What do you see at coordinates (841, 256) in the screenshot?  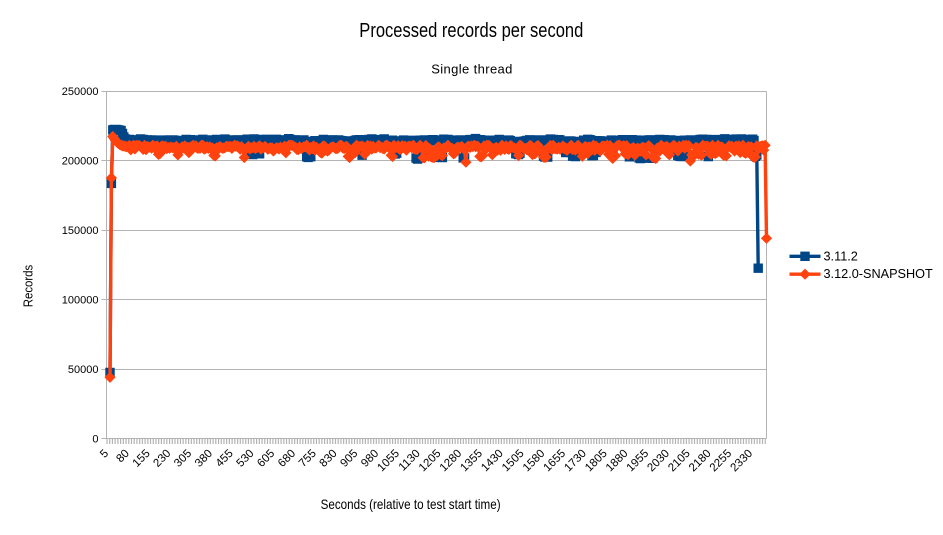 I see `svg-text: 3.11.2` at bounding box center [841, 256].